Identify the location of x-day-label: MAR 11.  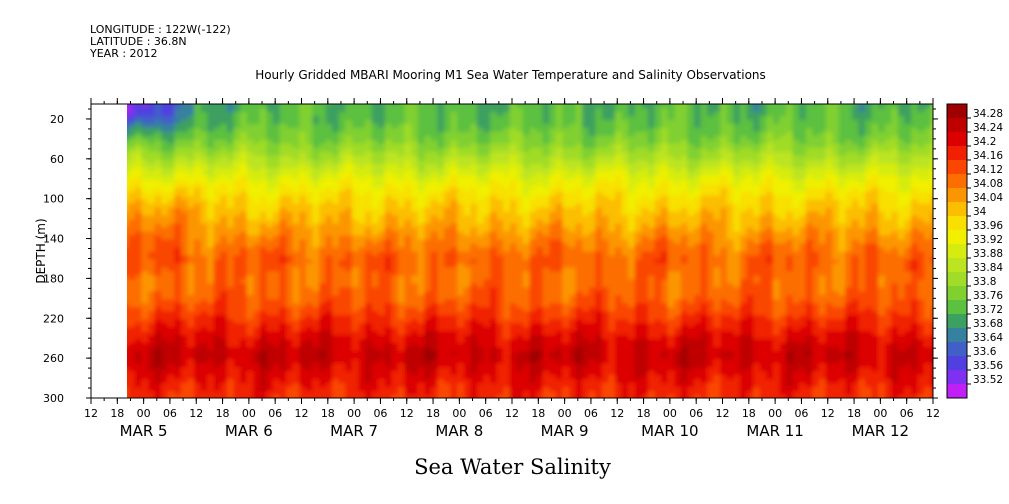
(774, 431).